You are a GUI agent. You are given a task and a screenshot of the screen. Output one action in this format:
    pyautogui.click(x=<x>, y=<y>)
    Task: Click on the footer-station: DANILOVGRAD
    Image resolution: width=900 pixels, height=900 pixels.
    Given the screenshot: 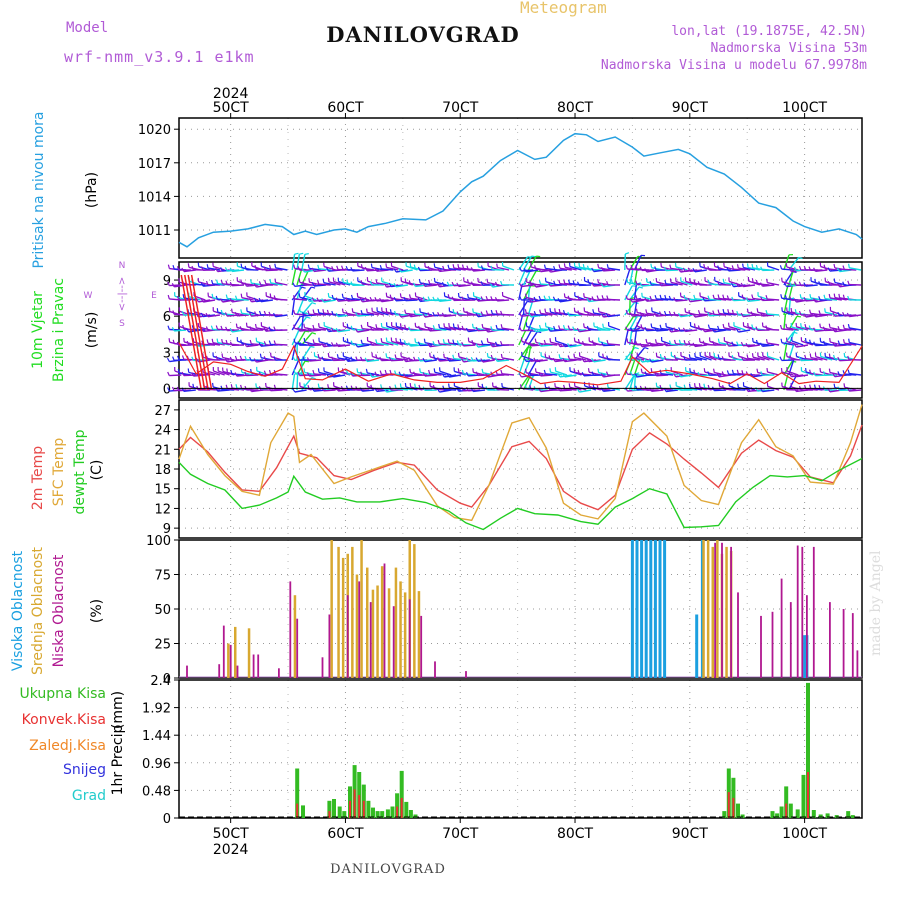 What is the action you would take?
    pyautogui.click(x=388, y=869)
    